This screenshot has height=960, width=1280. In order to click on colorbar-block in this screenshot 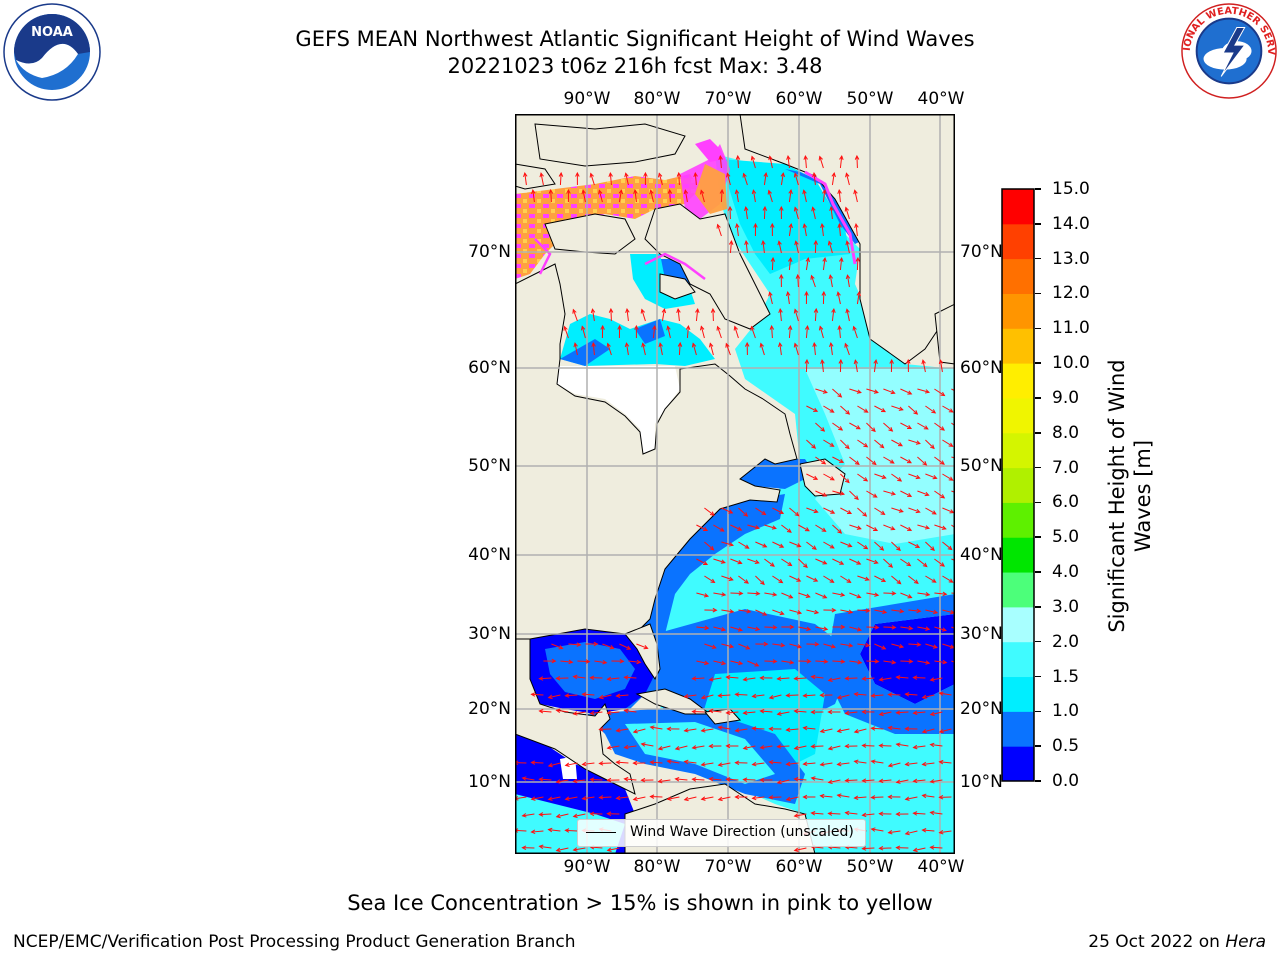, I will do `click(1018, 659)`.